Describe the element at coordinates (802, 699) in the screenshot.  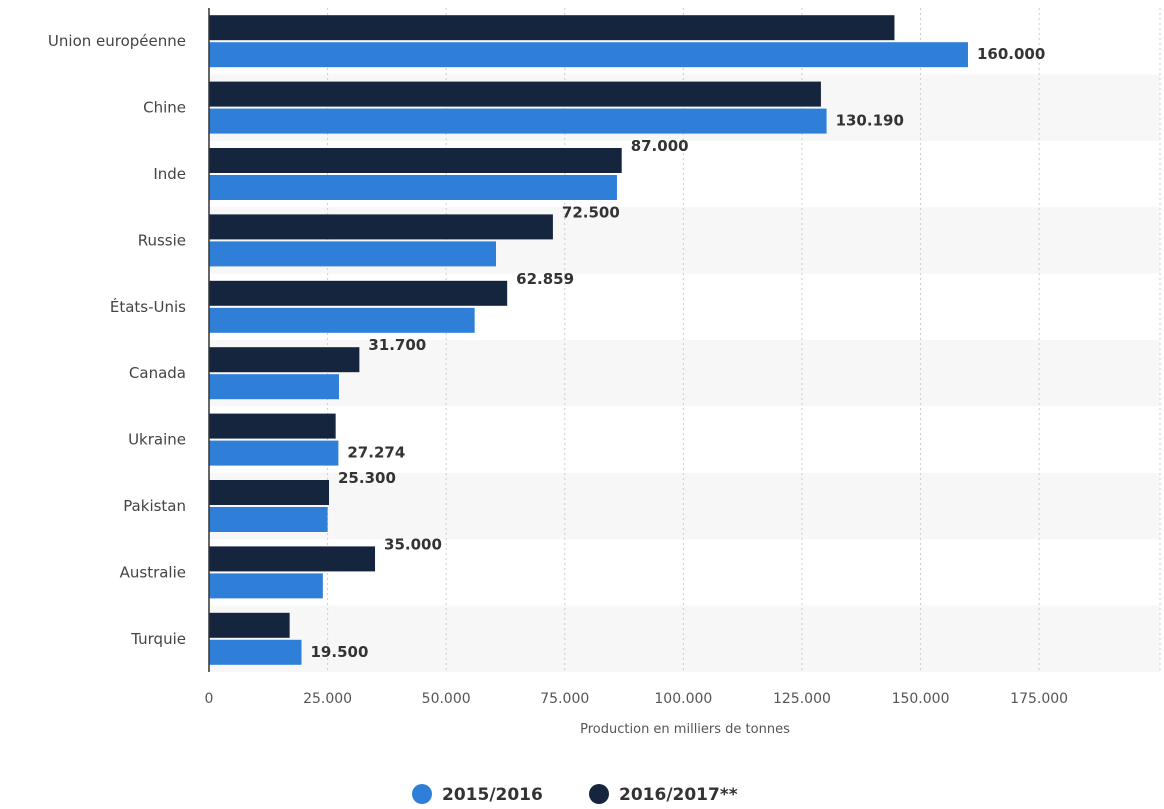
I see `x-tick-label: 125.000` at that location.